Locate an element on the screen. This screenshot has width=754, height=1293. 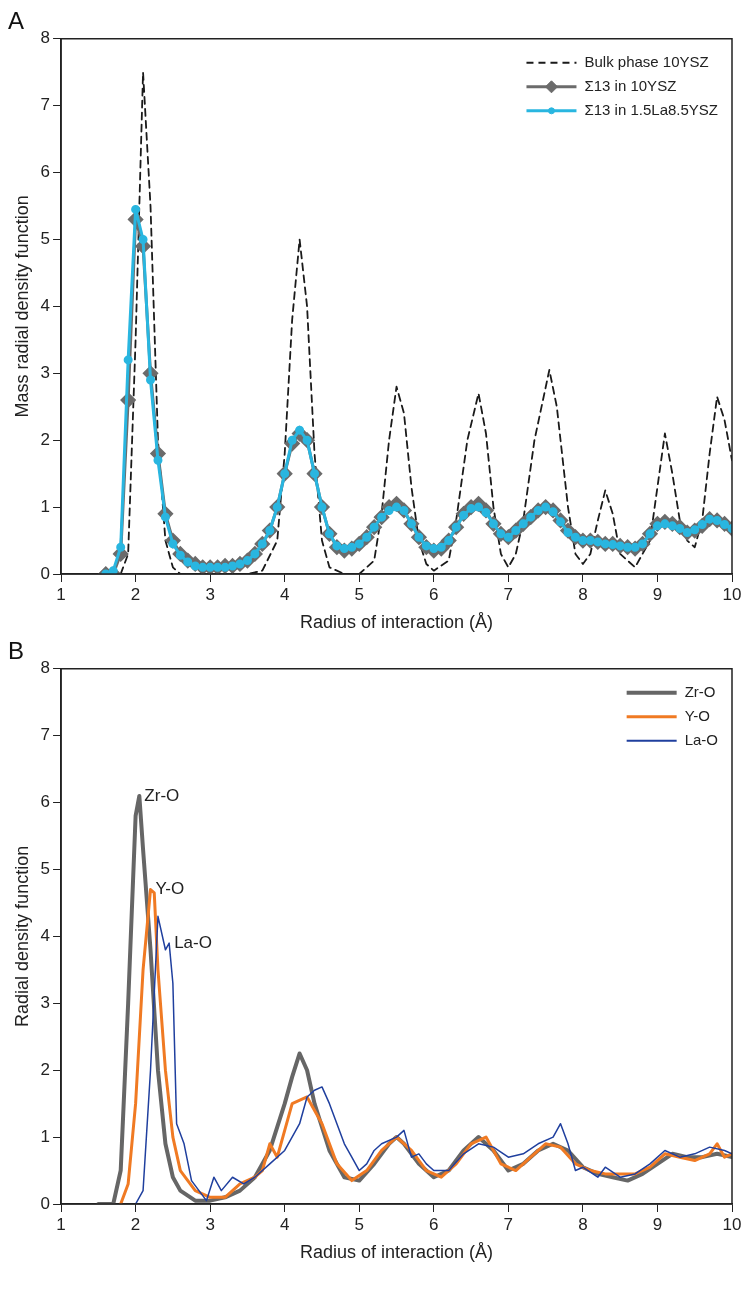
chart-title: B is located at coordinates (16, 651).